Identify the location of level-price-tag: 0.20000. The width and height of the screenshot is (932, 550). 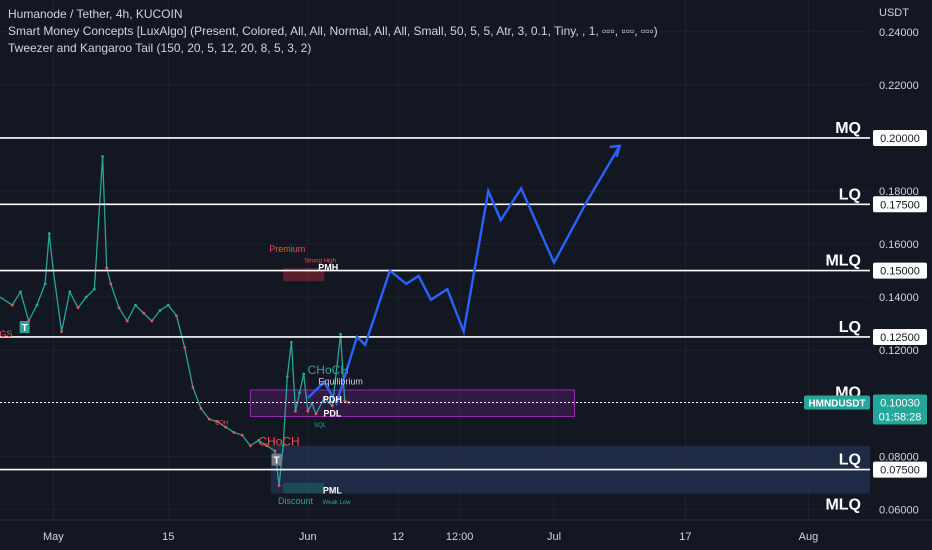
(900, 139).